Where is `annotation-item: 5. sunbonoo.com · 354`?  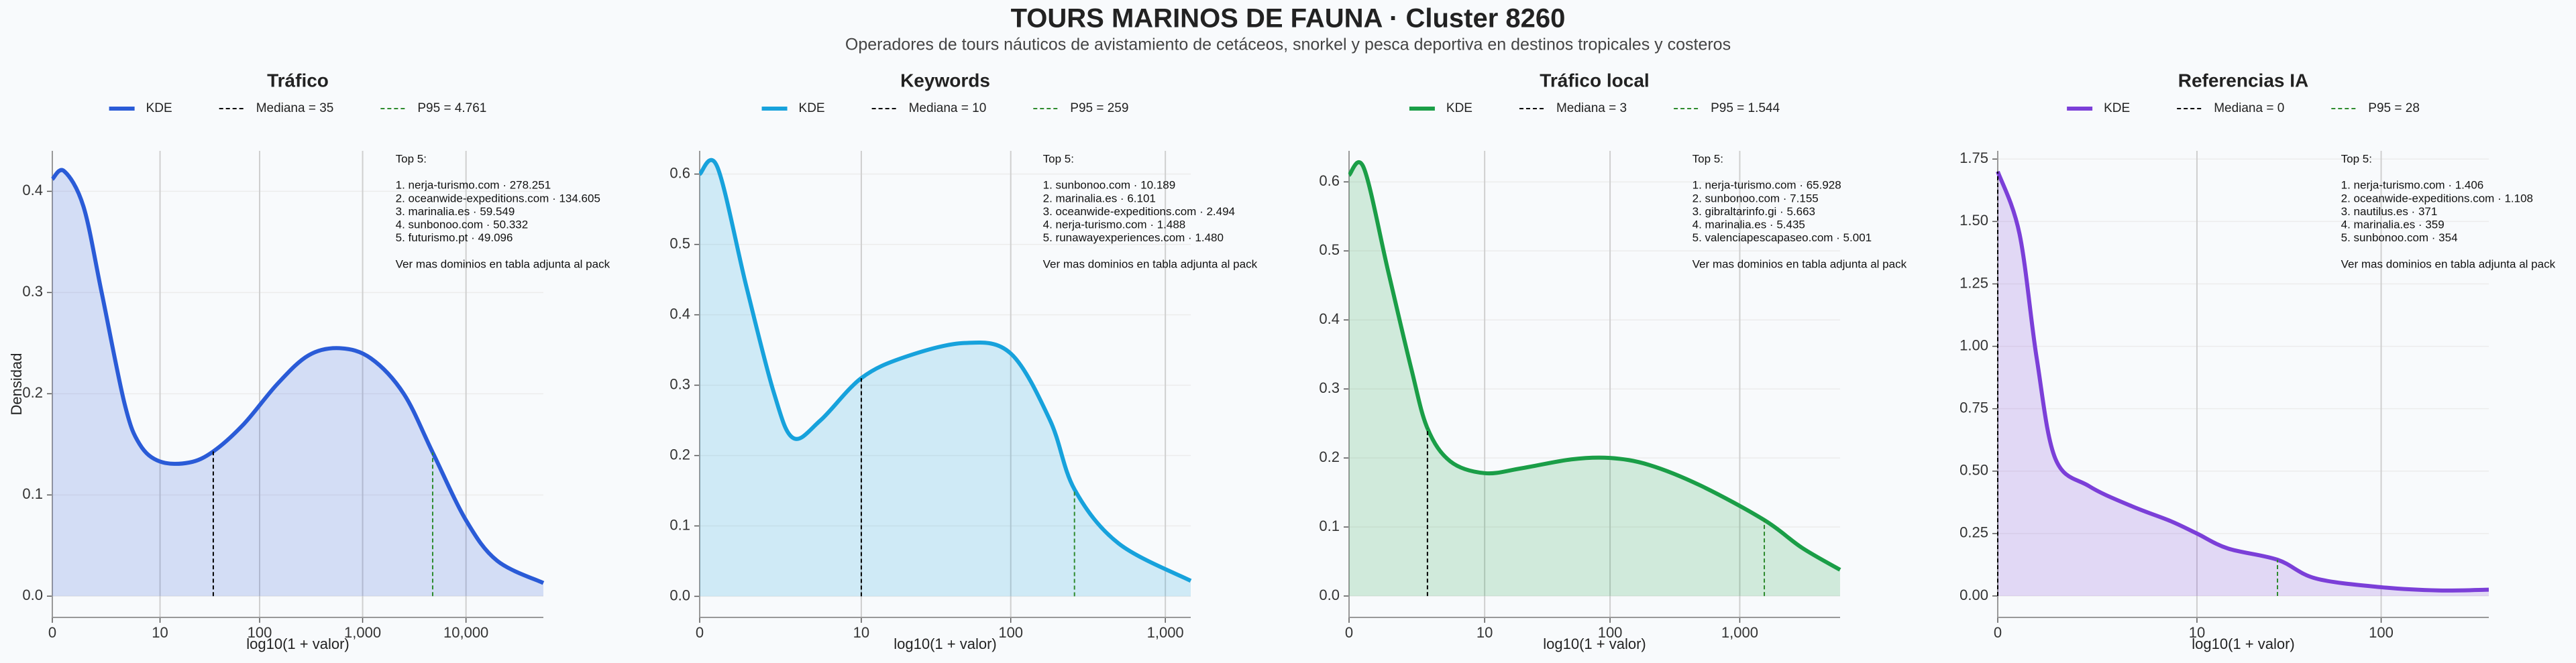 annotation-item: 5. sunbonoo.com · 354 is located at coordinates (2399, 237).